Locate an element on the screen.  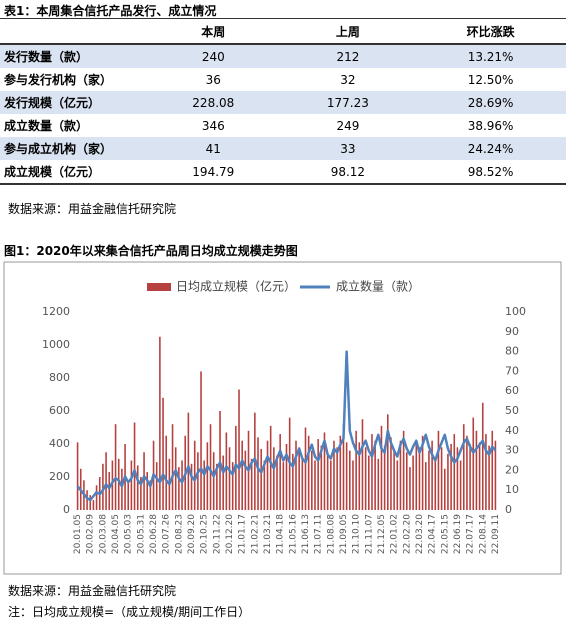
y2-tick-label: 80 is located at coordinates (512, 351).